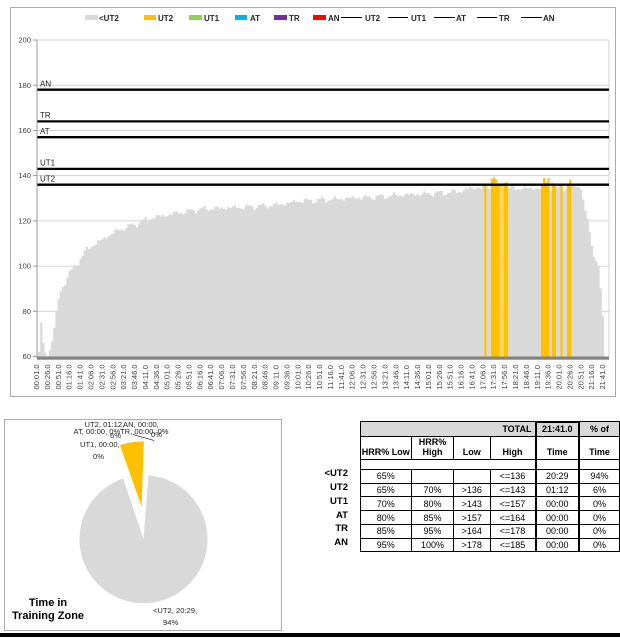 The height and width of the screenshot is (640, 620). What do you see at coordinates (145, 377) in the screenshot?
I see `svg-text: 04:11.0` at bounding box center [145, 377].